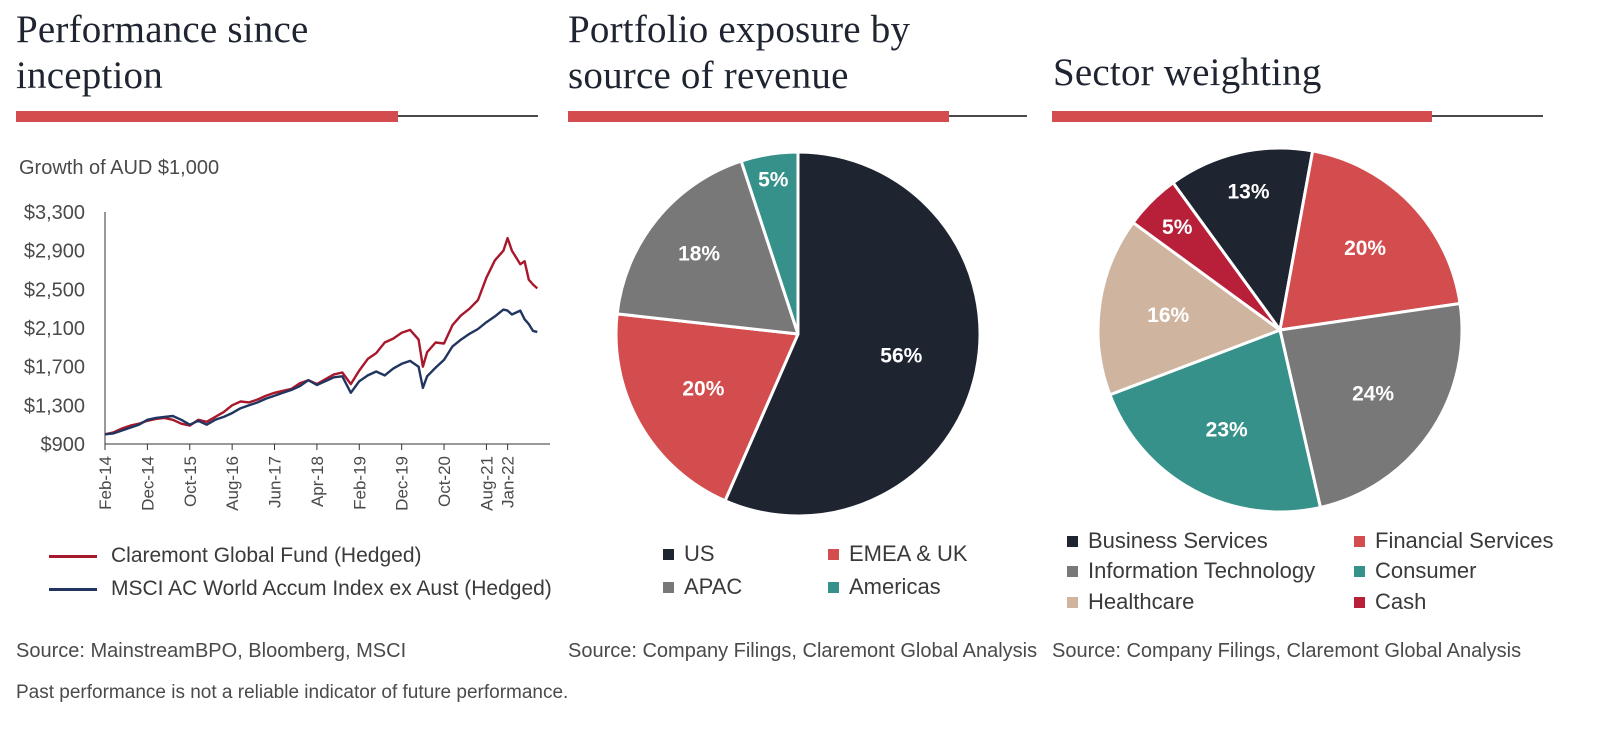 This screenshot has height=737, width=1610. Describe the element at coordinates (402, 483) in the screenshot. I see `x-tick-label: Dec-19` at that location.